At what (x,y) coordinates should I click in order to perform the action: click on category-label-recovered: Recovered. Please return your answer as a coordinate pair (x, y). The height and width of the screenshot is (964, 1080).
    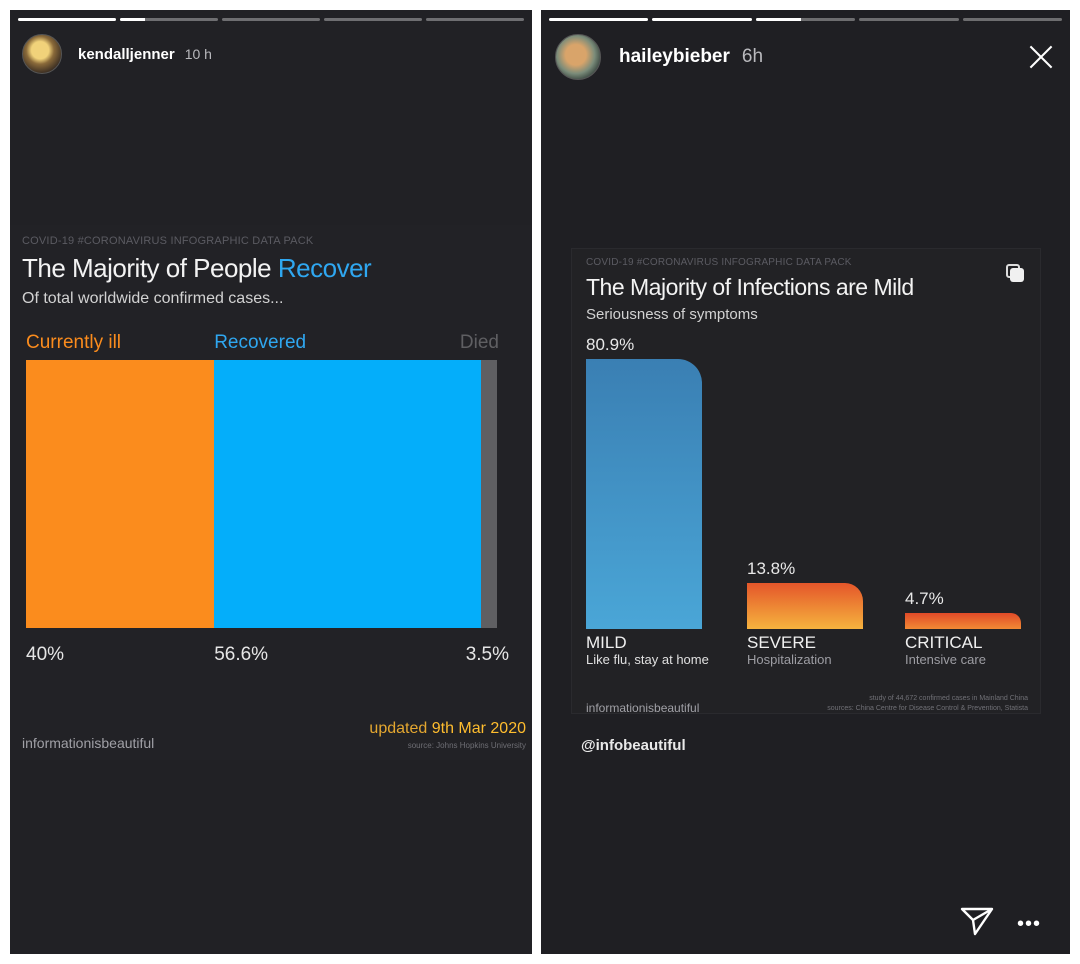
    Looking at the image, I should click on (260, 342).